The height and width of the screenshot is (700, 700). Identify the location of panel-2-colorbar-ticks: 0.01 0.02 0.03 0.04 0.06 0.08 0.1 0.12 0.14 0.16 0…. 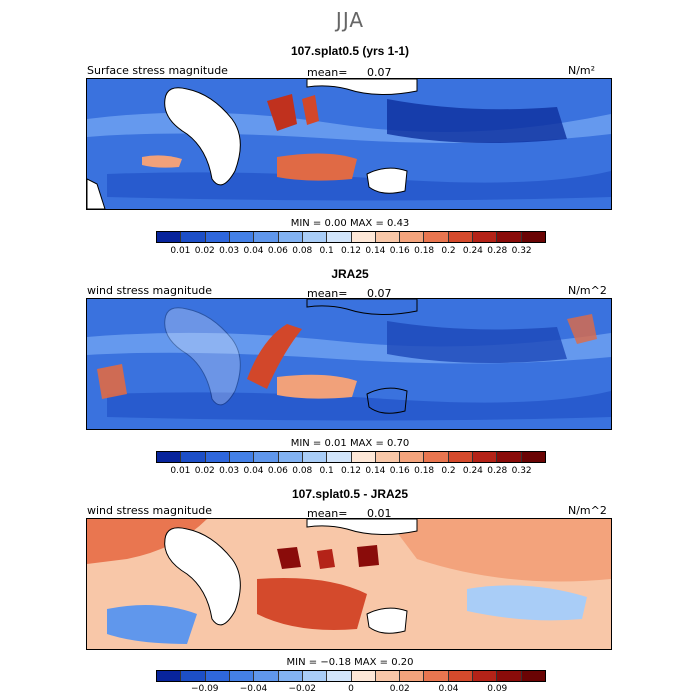
(351, 472).